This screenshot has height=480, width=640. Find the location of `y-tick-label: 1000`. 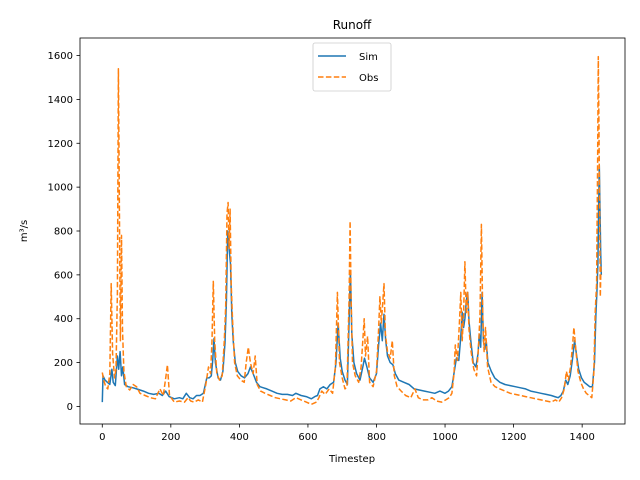

y-tick-label: 1000 is located at coordinates (60, 188).